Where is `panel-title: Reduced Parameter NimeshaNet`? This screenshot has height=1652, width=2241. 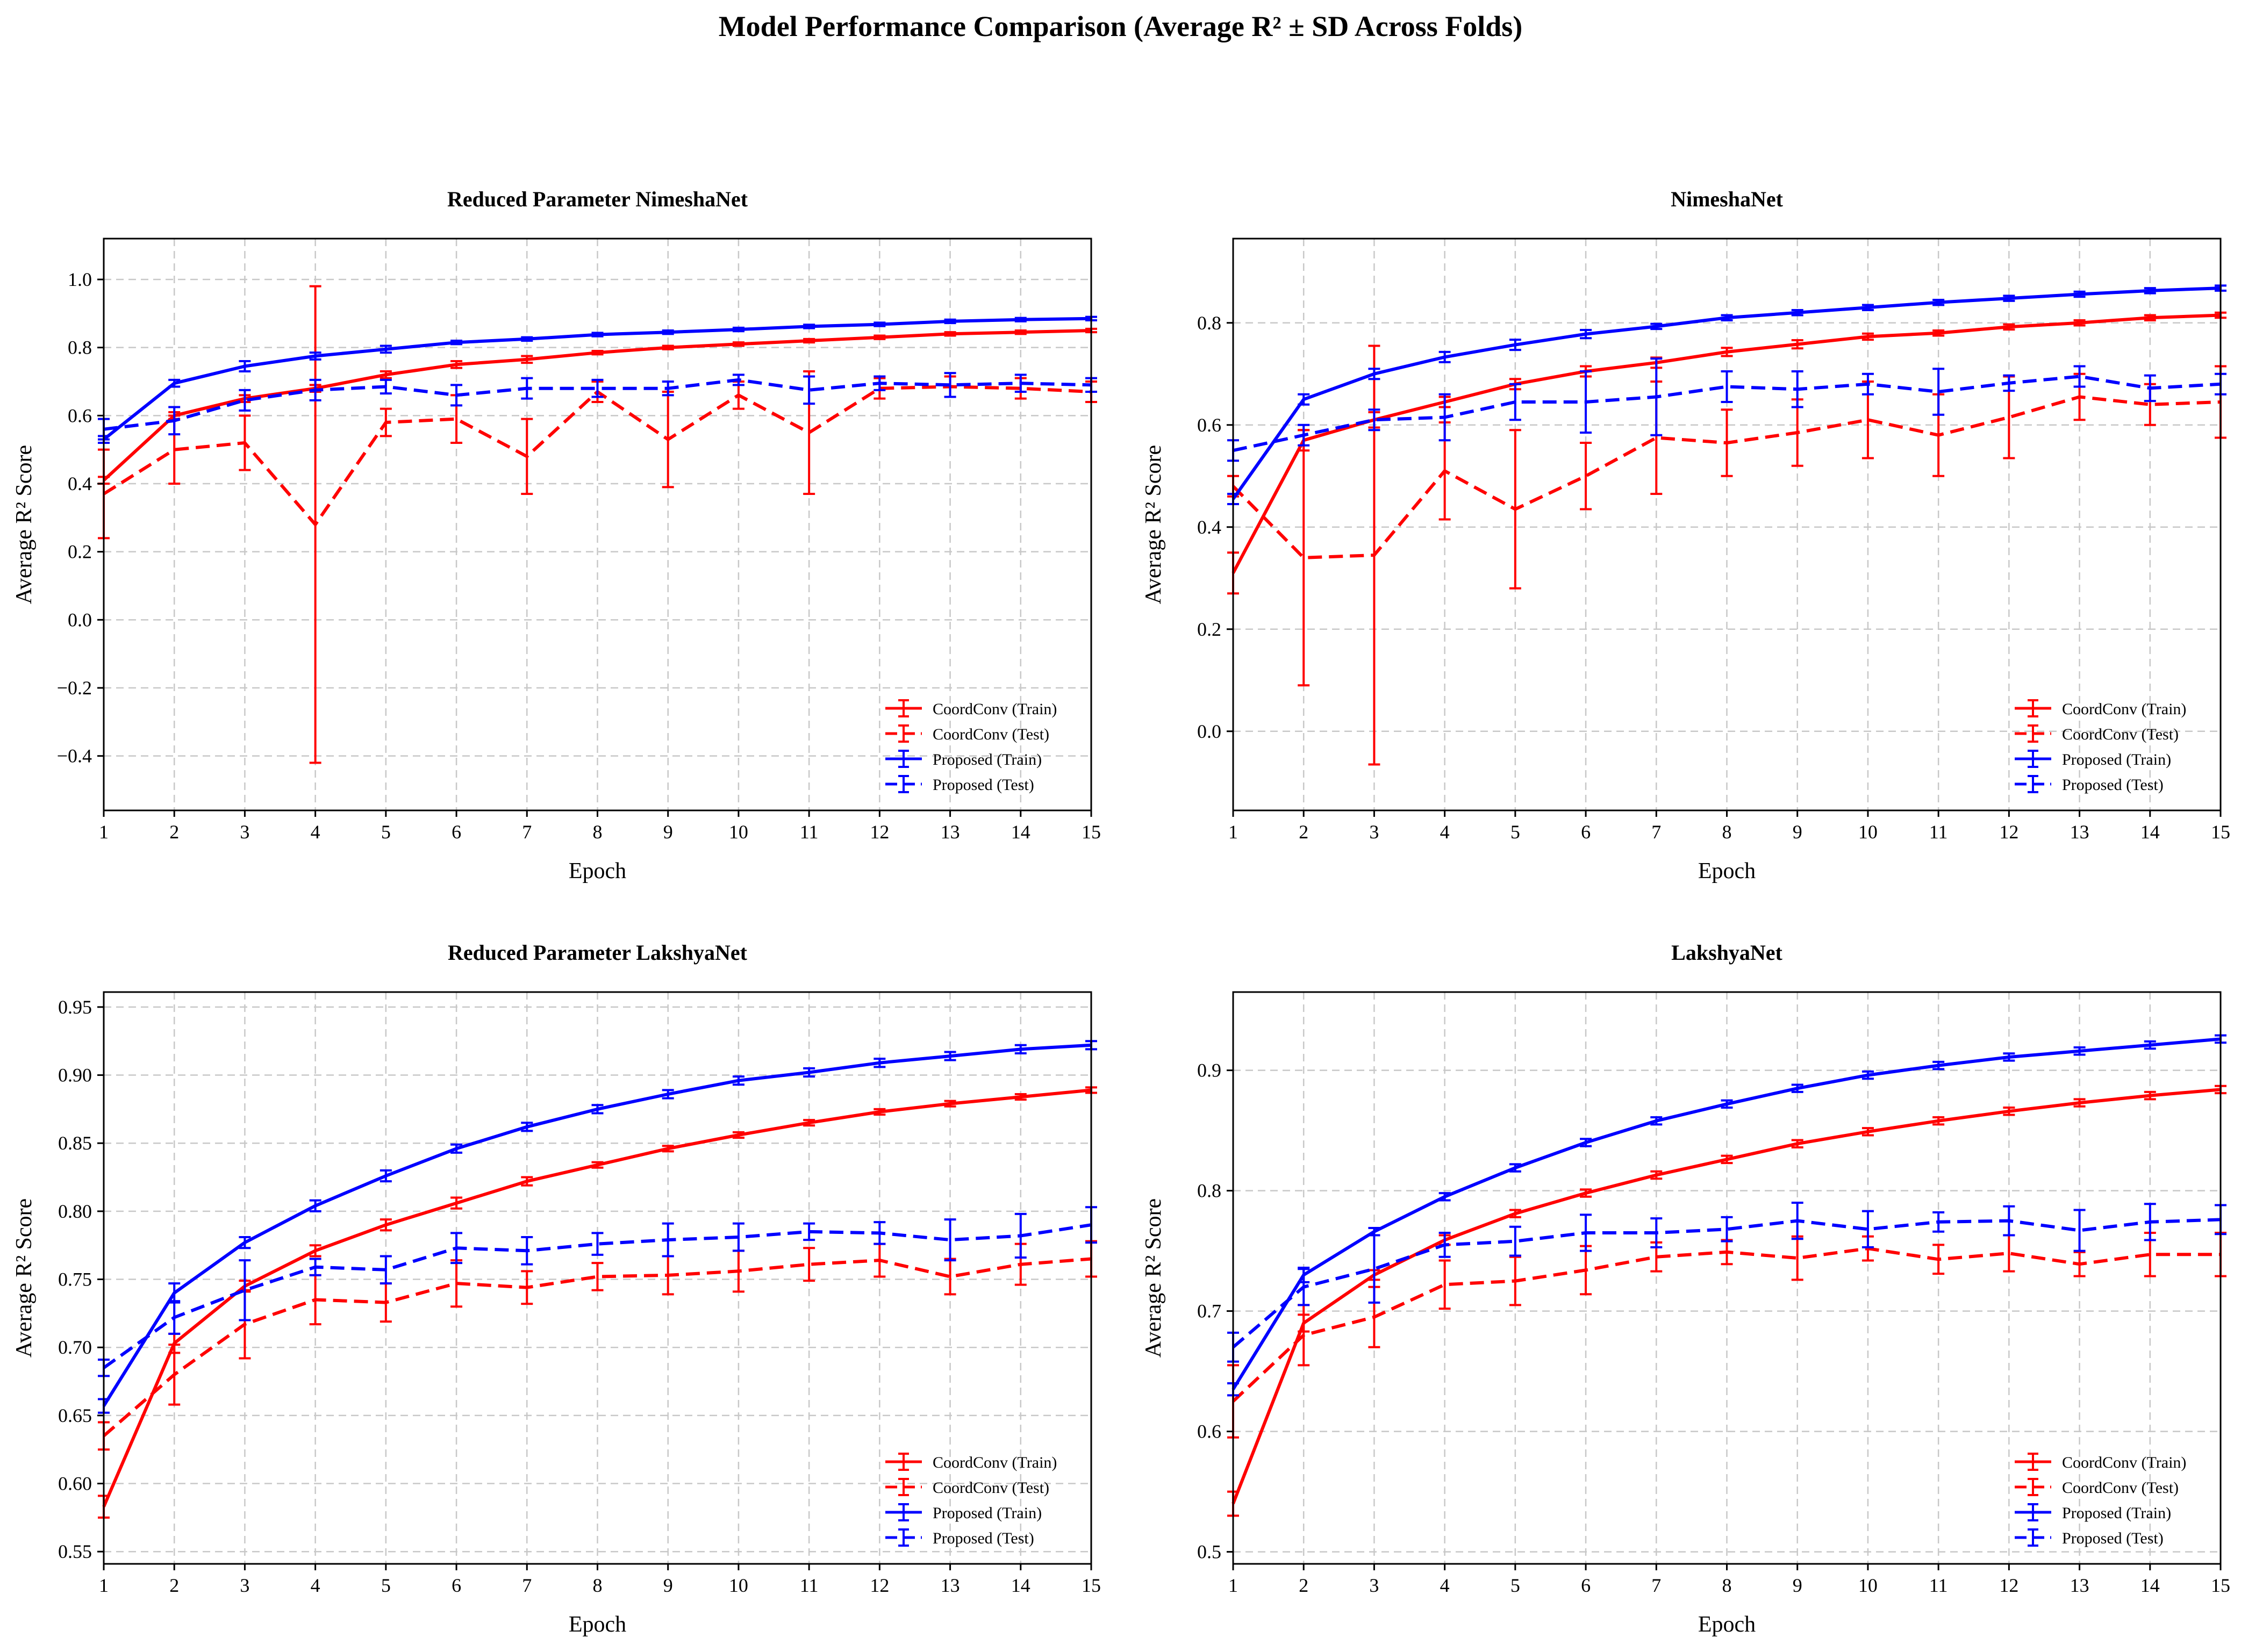
panel-title: Reduced Parameter NimeshaNet is located at coordinates (597, 199).